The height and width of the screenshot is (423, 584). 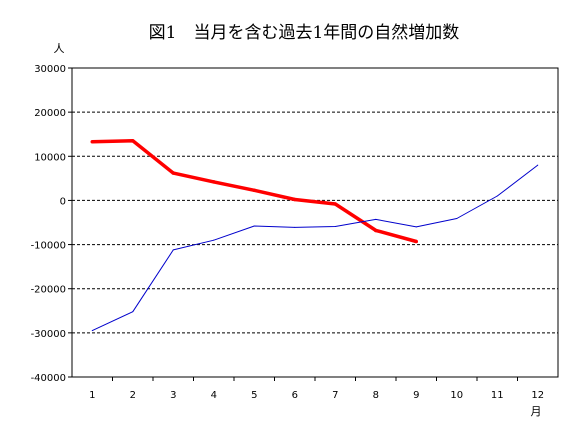 I want to click on x-tick-label: 3, so click(x=173, y=395).